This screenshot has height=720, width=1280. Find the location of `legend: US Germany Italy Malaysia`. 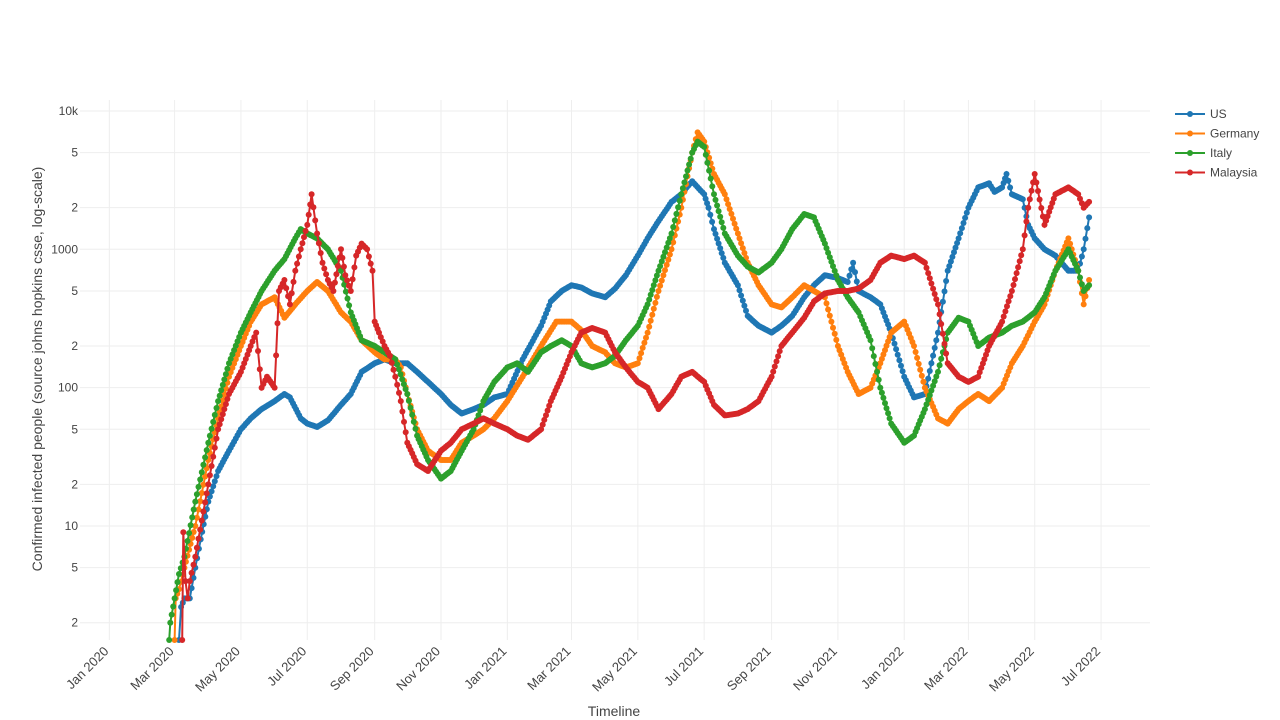

legend: US Germany Italy Malaysia is located at coordinates (1217, 143).